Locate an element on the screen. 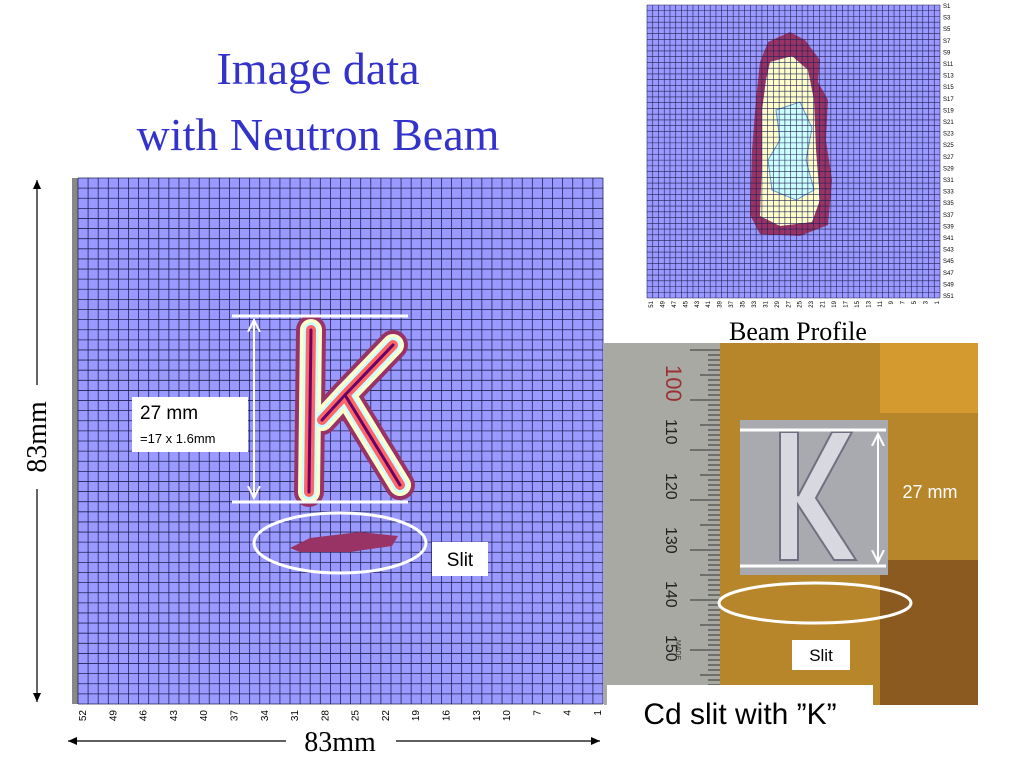 The image size is (1024, 768). y-tick-label: S37 is located at coordinates (948, 216).